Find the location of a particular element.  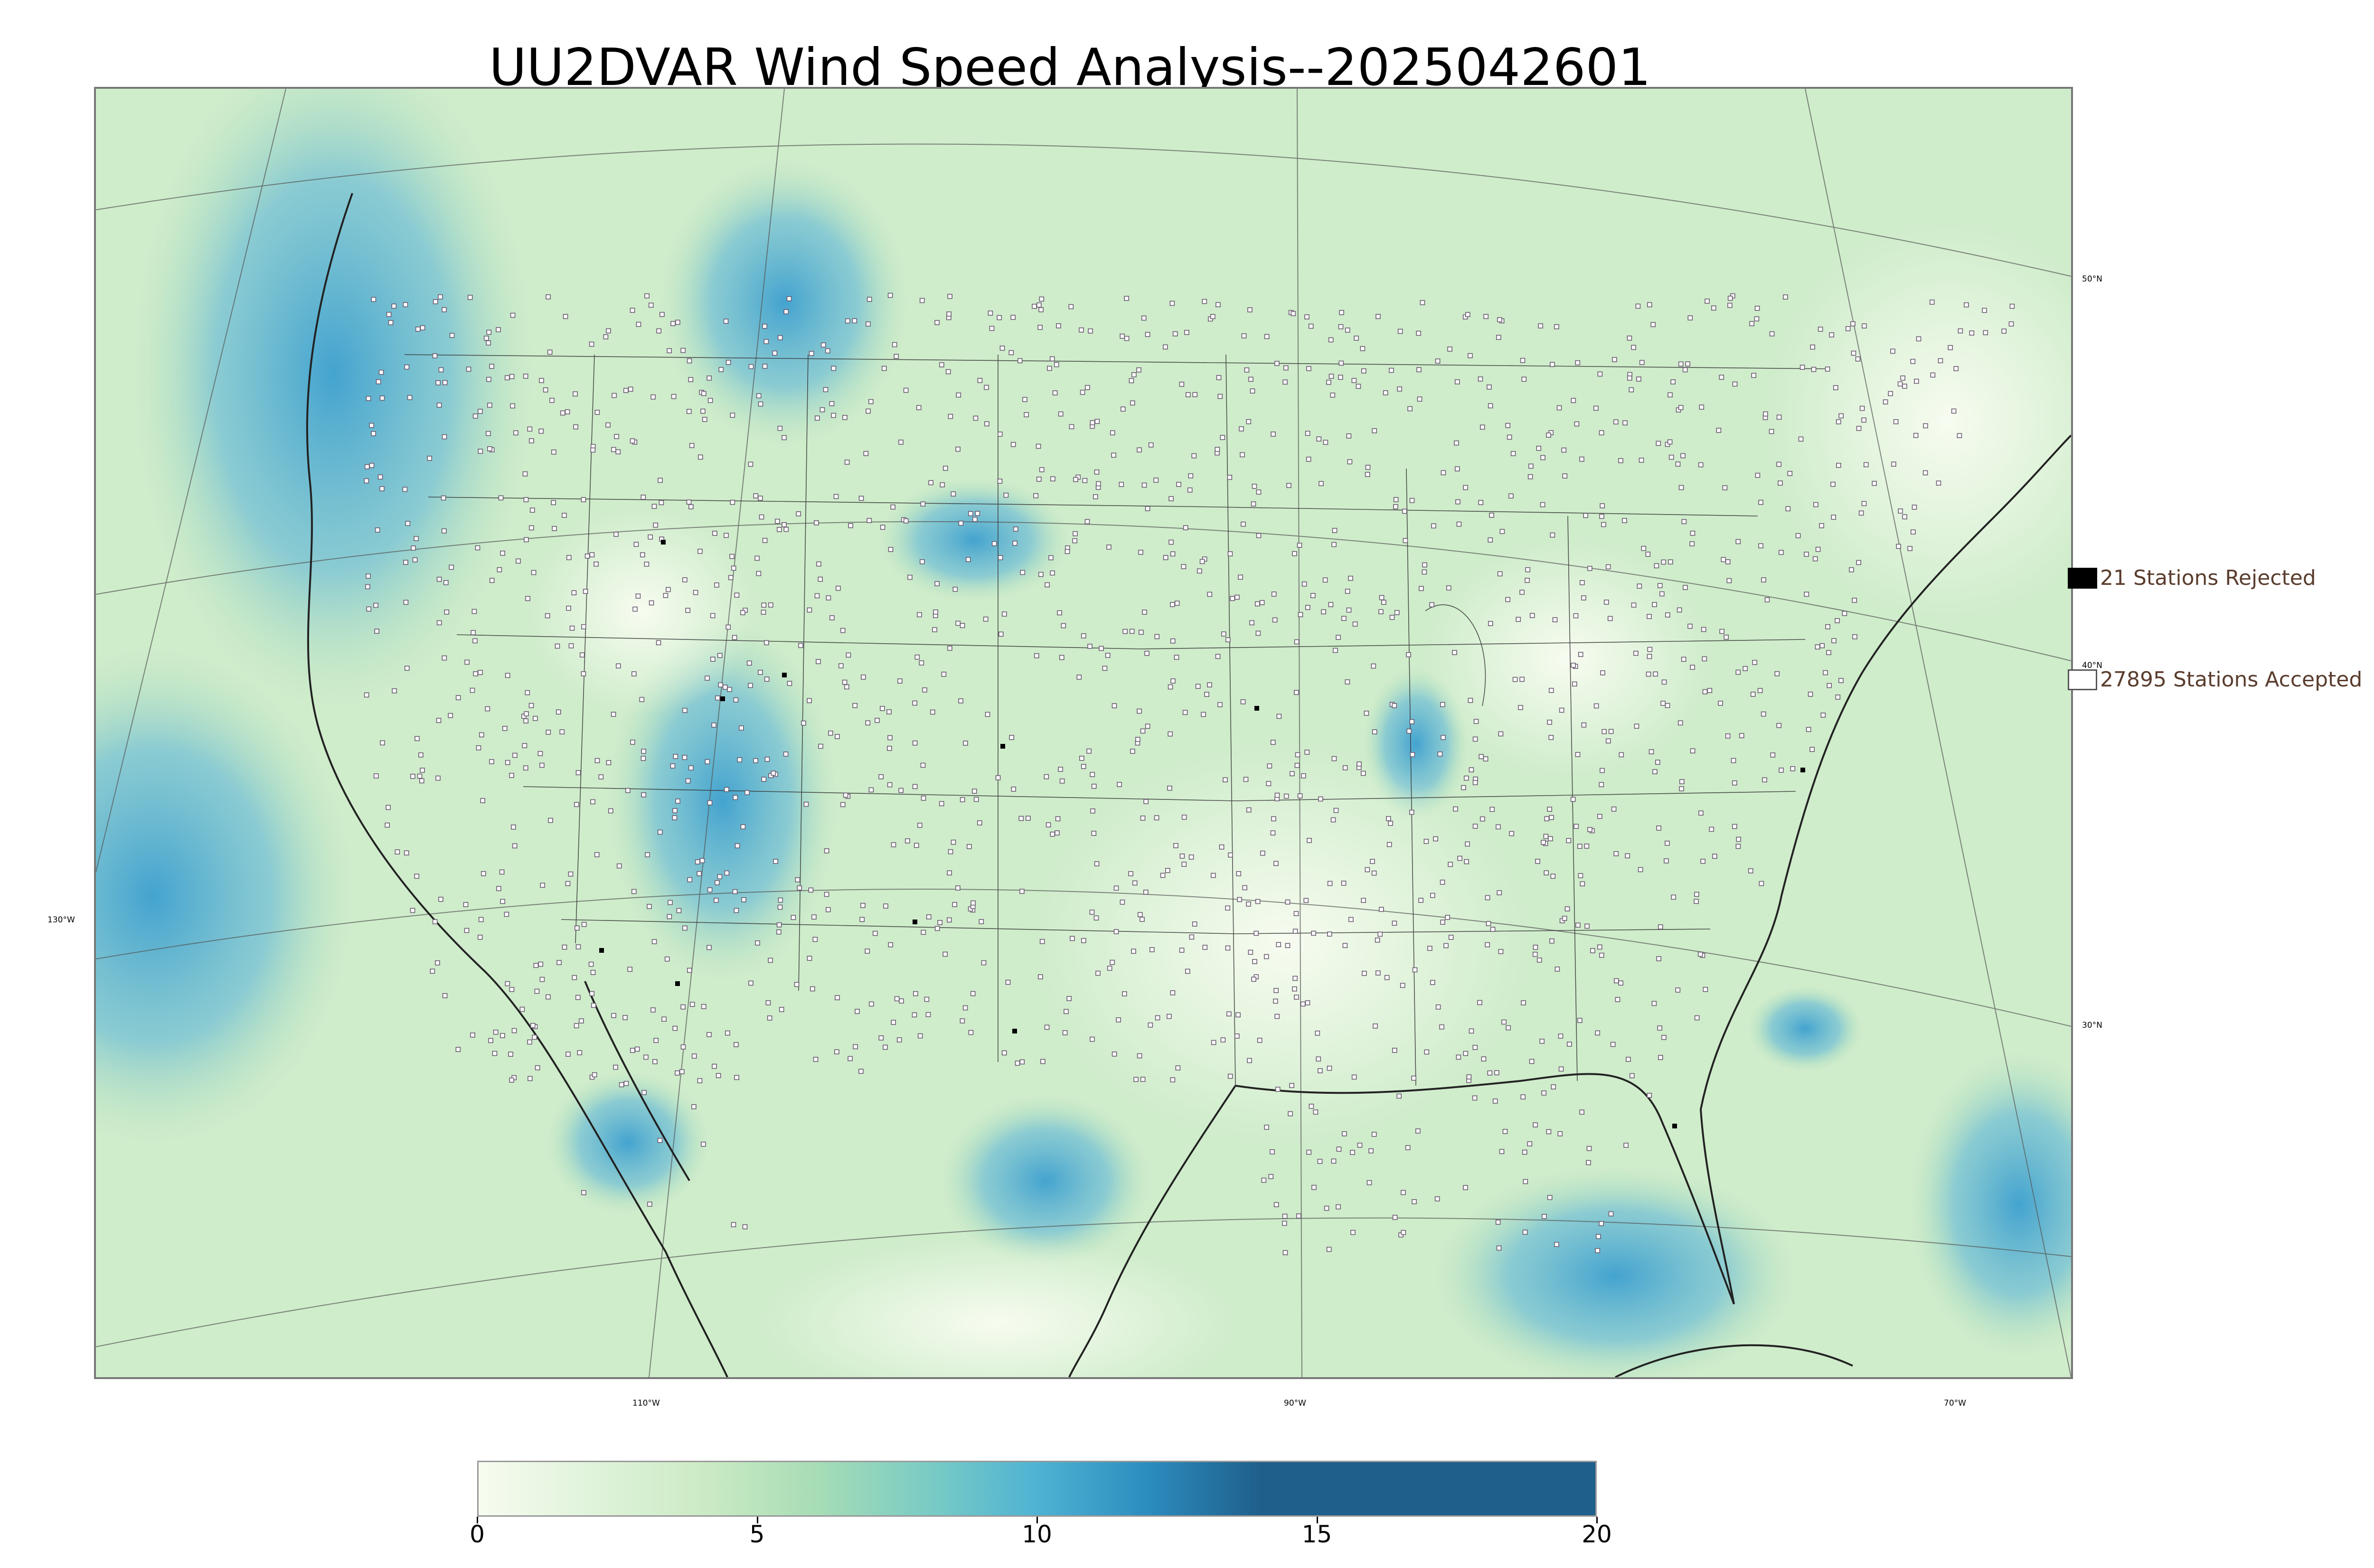

legend-accepted: 27895 Stations Accepted is located at coordinates (2215, 680).